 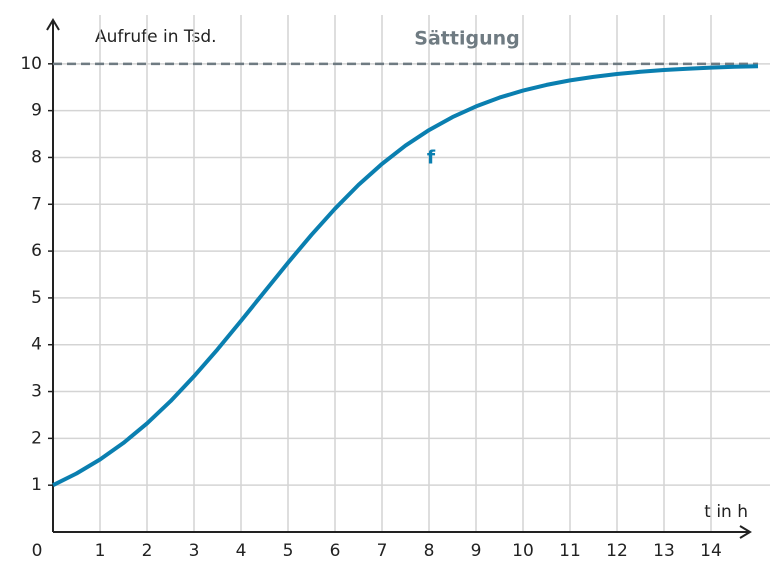 I want to click on y-tick-label: 10, so click(x=31, y=64).